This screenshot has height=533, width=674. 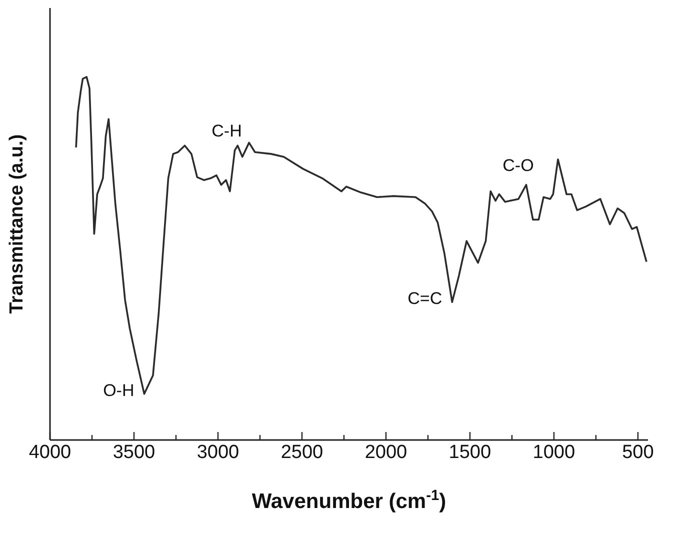 What do you see at coordinates (50, 452) in the screenshot?
I see `x-tick-label: 4000` at bounding box center [50, 452].